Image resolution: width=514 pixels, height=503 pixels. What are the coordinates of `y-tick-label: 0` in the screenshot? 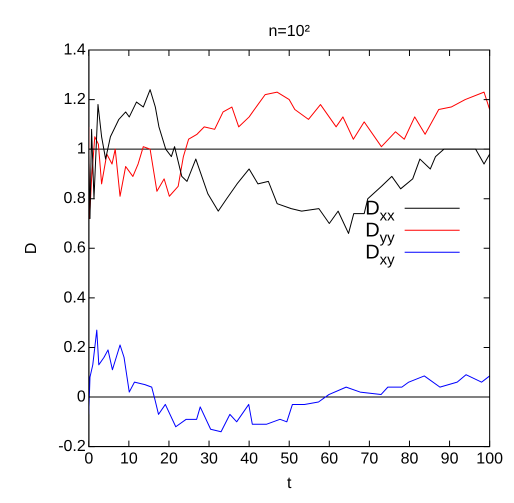 It's located at (81, 397).